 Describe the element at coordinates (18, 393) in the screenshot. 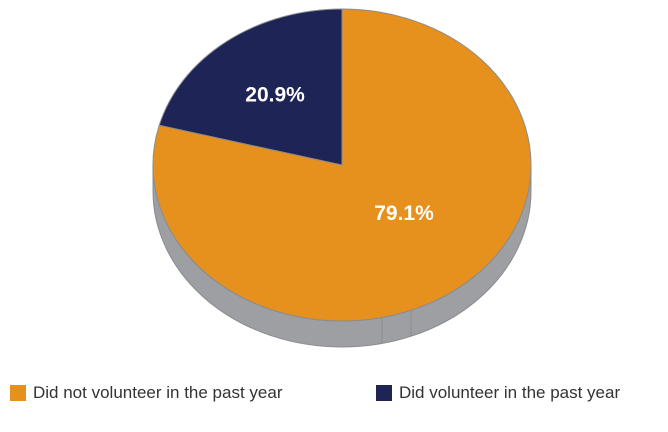

I see `legend-swatch-orange` at that location.